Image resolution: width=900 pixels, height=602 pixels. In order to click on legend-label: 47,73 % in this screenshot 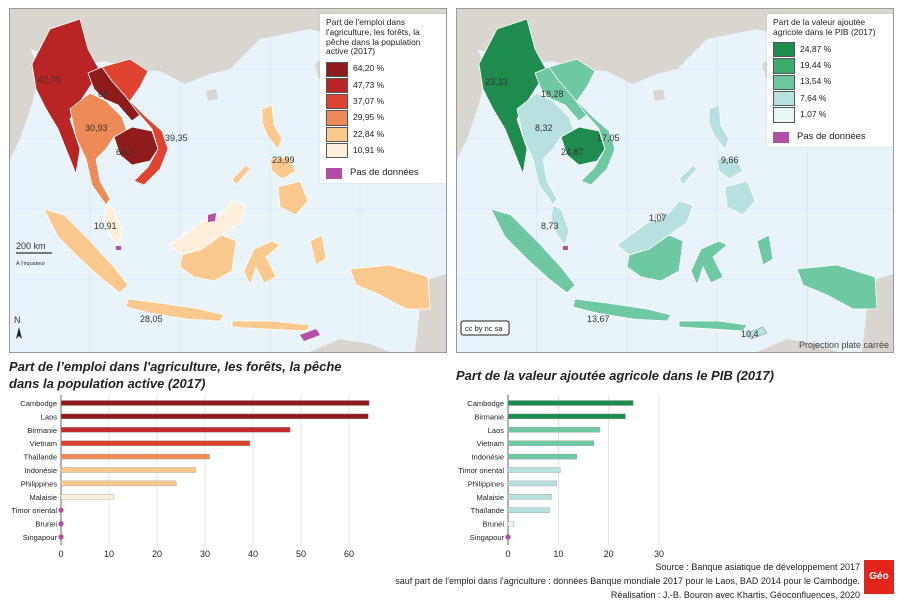, I will do `click(369, 84)`.